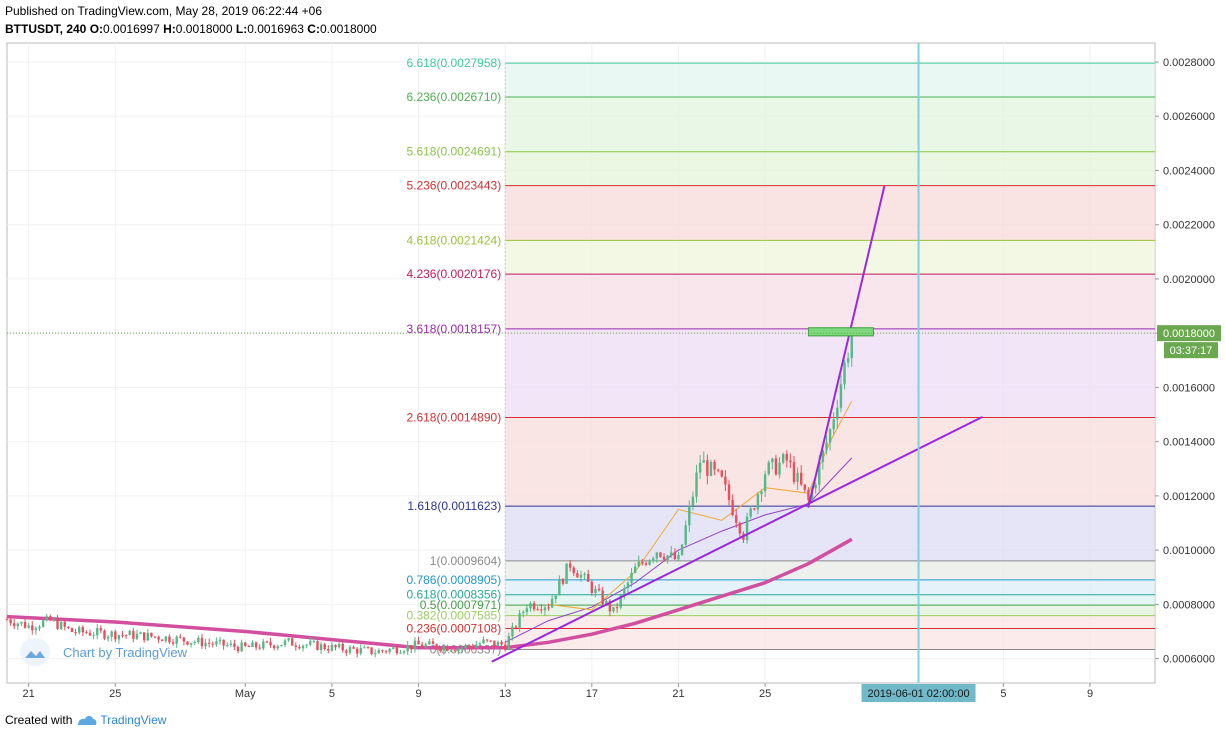  I want to click on fib-level-label: 1.618(0.0011623), so click(454, 506).